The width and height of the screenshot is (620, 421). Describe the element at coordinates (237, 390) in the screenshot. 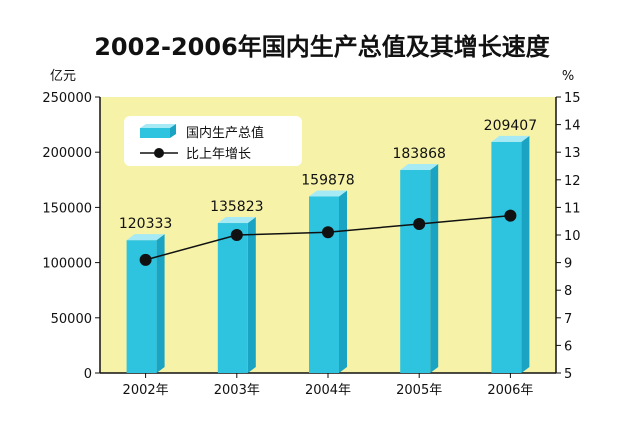

I see `x-category-label: 2003年` at that location.